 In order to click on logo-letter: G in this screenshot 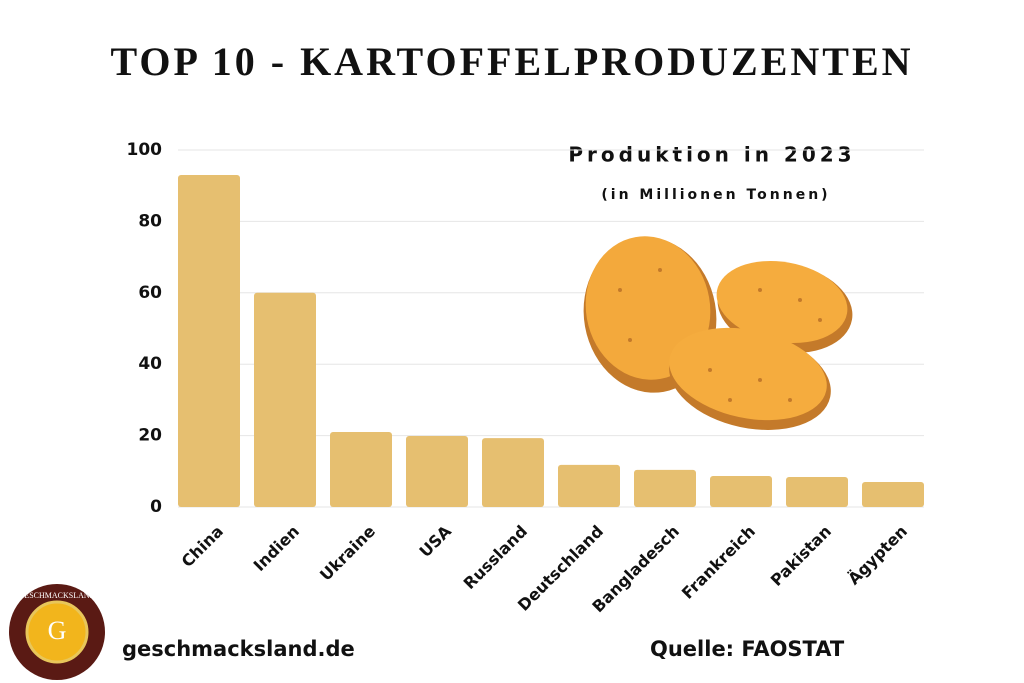, I will do `click(57, 630)`.